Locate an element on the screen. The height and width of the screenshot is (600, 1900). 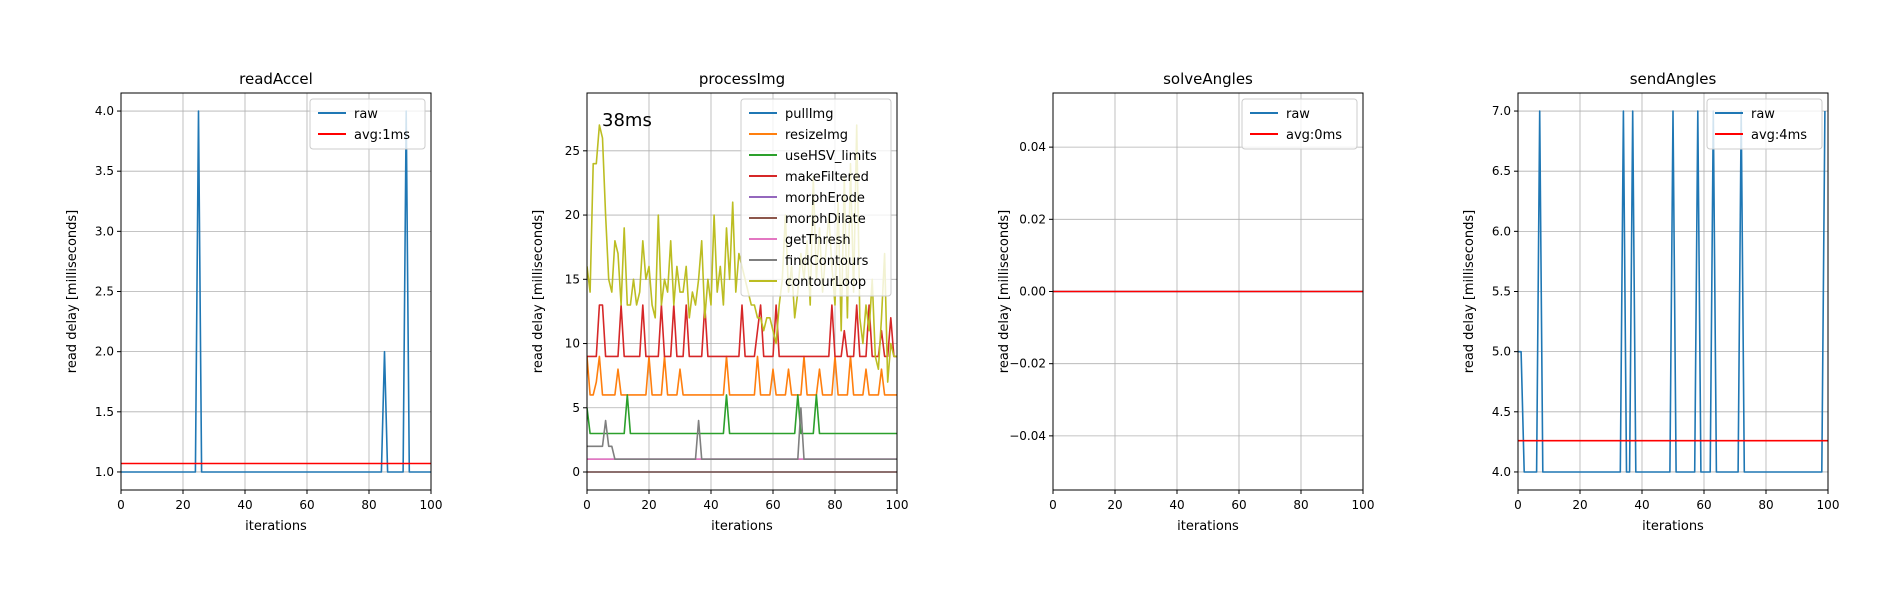
plot-frame is located at coordinates (742, 291).